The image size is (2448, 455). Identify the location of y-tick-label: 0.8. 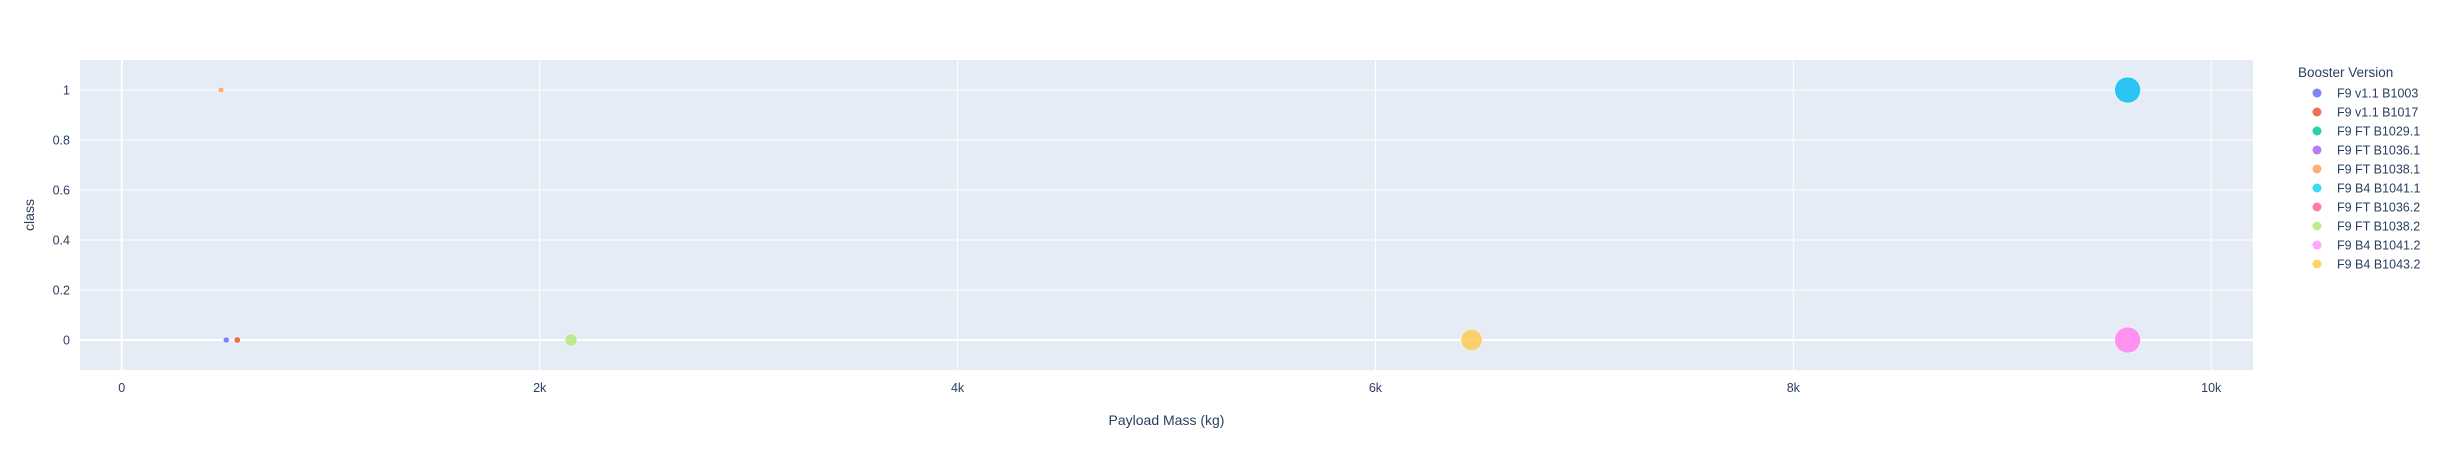
(61, 141).